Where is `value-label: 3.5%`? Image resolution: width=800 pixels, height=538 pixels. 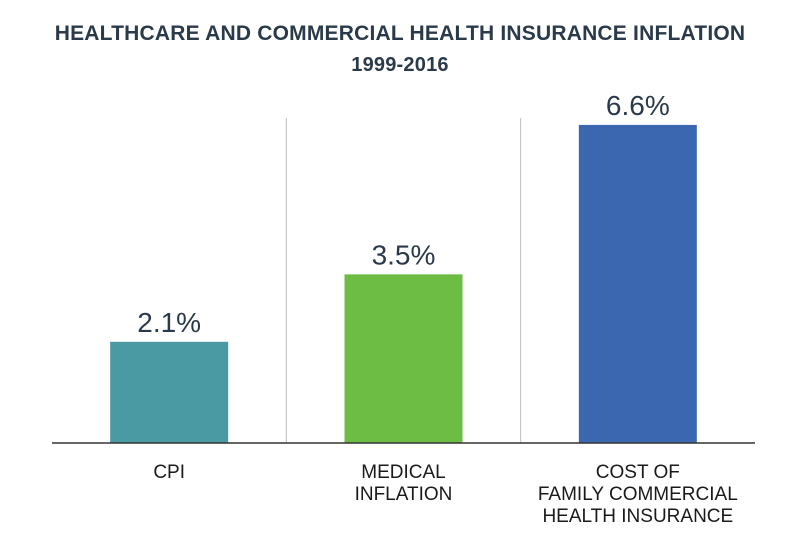
value-label: 3.5% is located at coordinates (404, 254).